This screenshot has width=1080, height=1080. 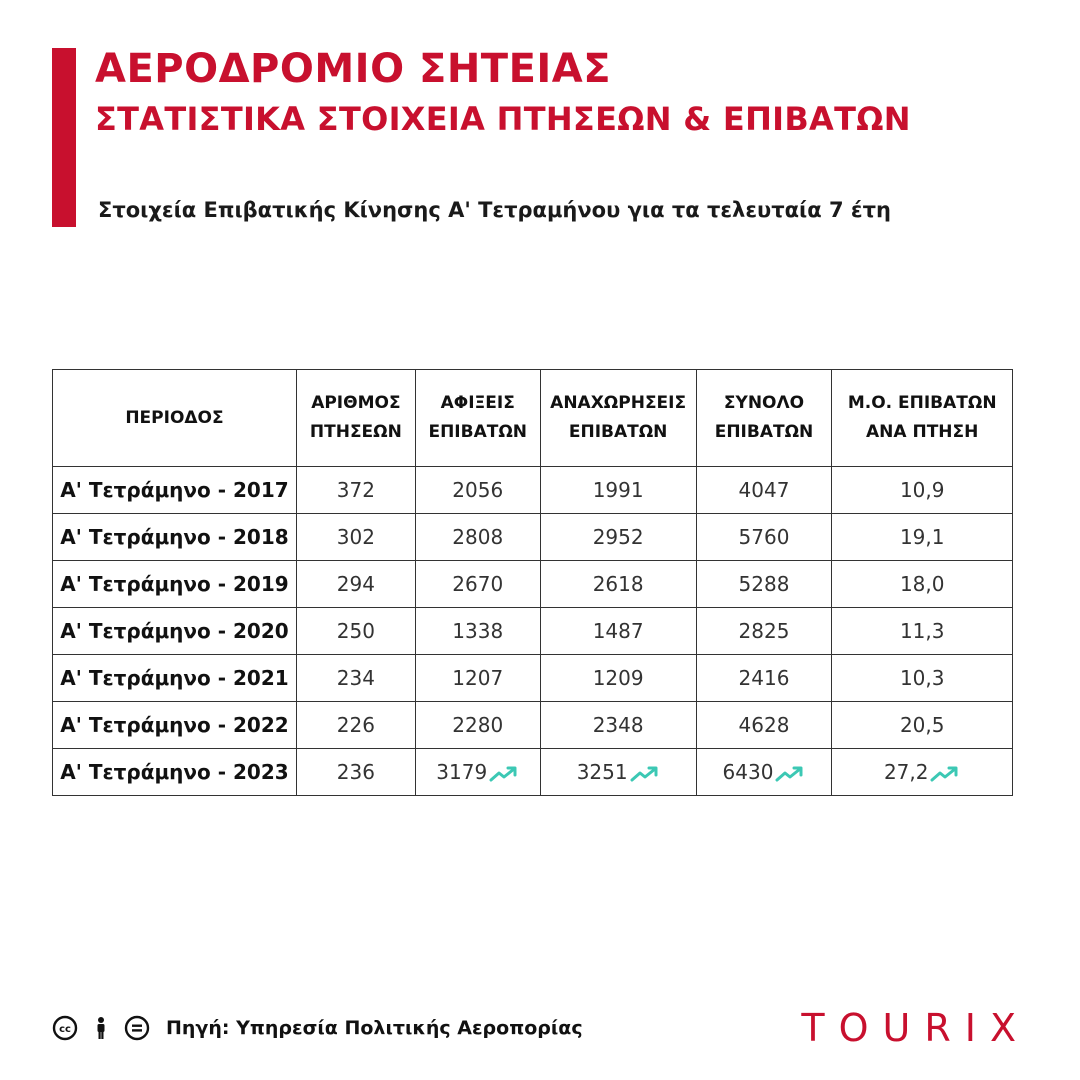 I want to click on cell-flights: 294, so click(x=355, y=584).